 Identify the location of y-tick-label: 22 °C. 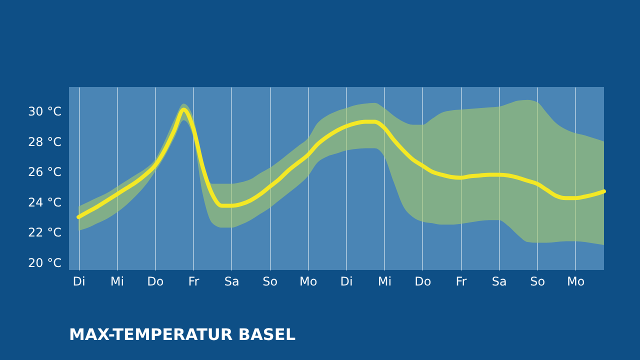
(45, 233).